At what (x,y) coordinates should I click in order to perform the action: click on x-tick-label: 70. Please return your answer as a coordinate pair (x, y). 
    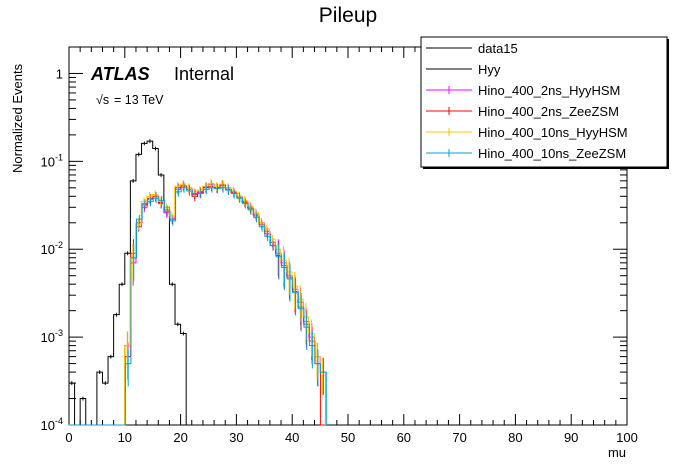
    Looking at the image, I should click on (459, 437).